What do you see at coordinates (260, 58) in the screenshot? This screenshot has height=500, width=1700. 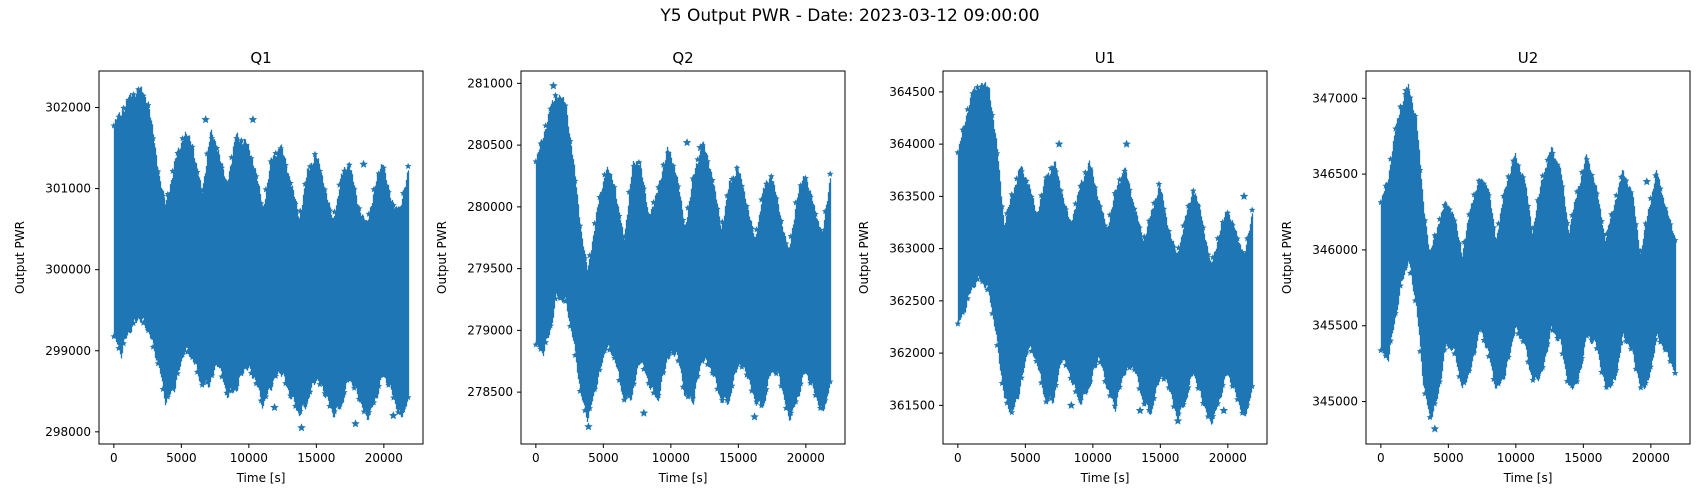 I see `subplot-title: Q1` at bounding box center [260, 58].